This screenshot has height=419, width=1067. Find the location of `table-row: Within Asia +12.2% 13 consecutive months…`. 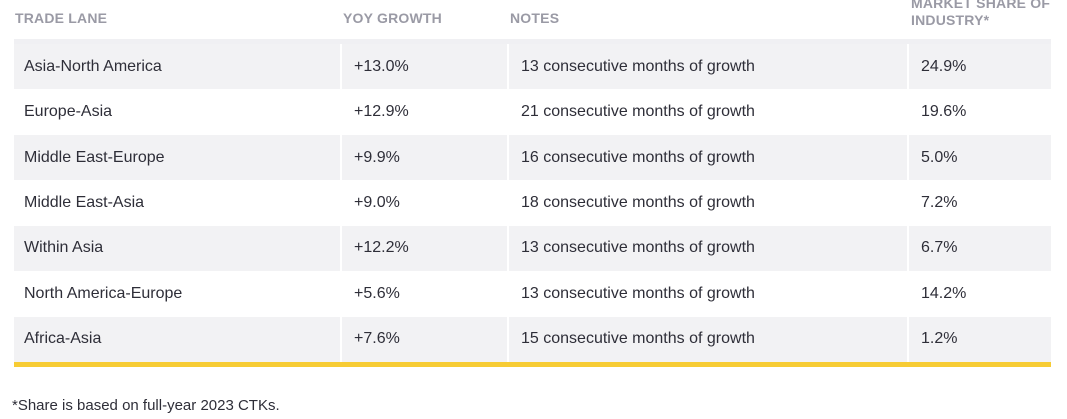

table-row: Within Asia +12.2% 13 consecutive months… is located at coordinates (532, 248).